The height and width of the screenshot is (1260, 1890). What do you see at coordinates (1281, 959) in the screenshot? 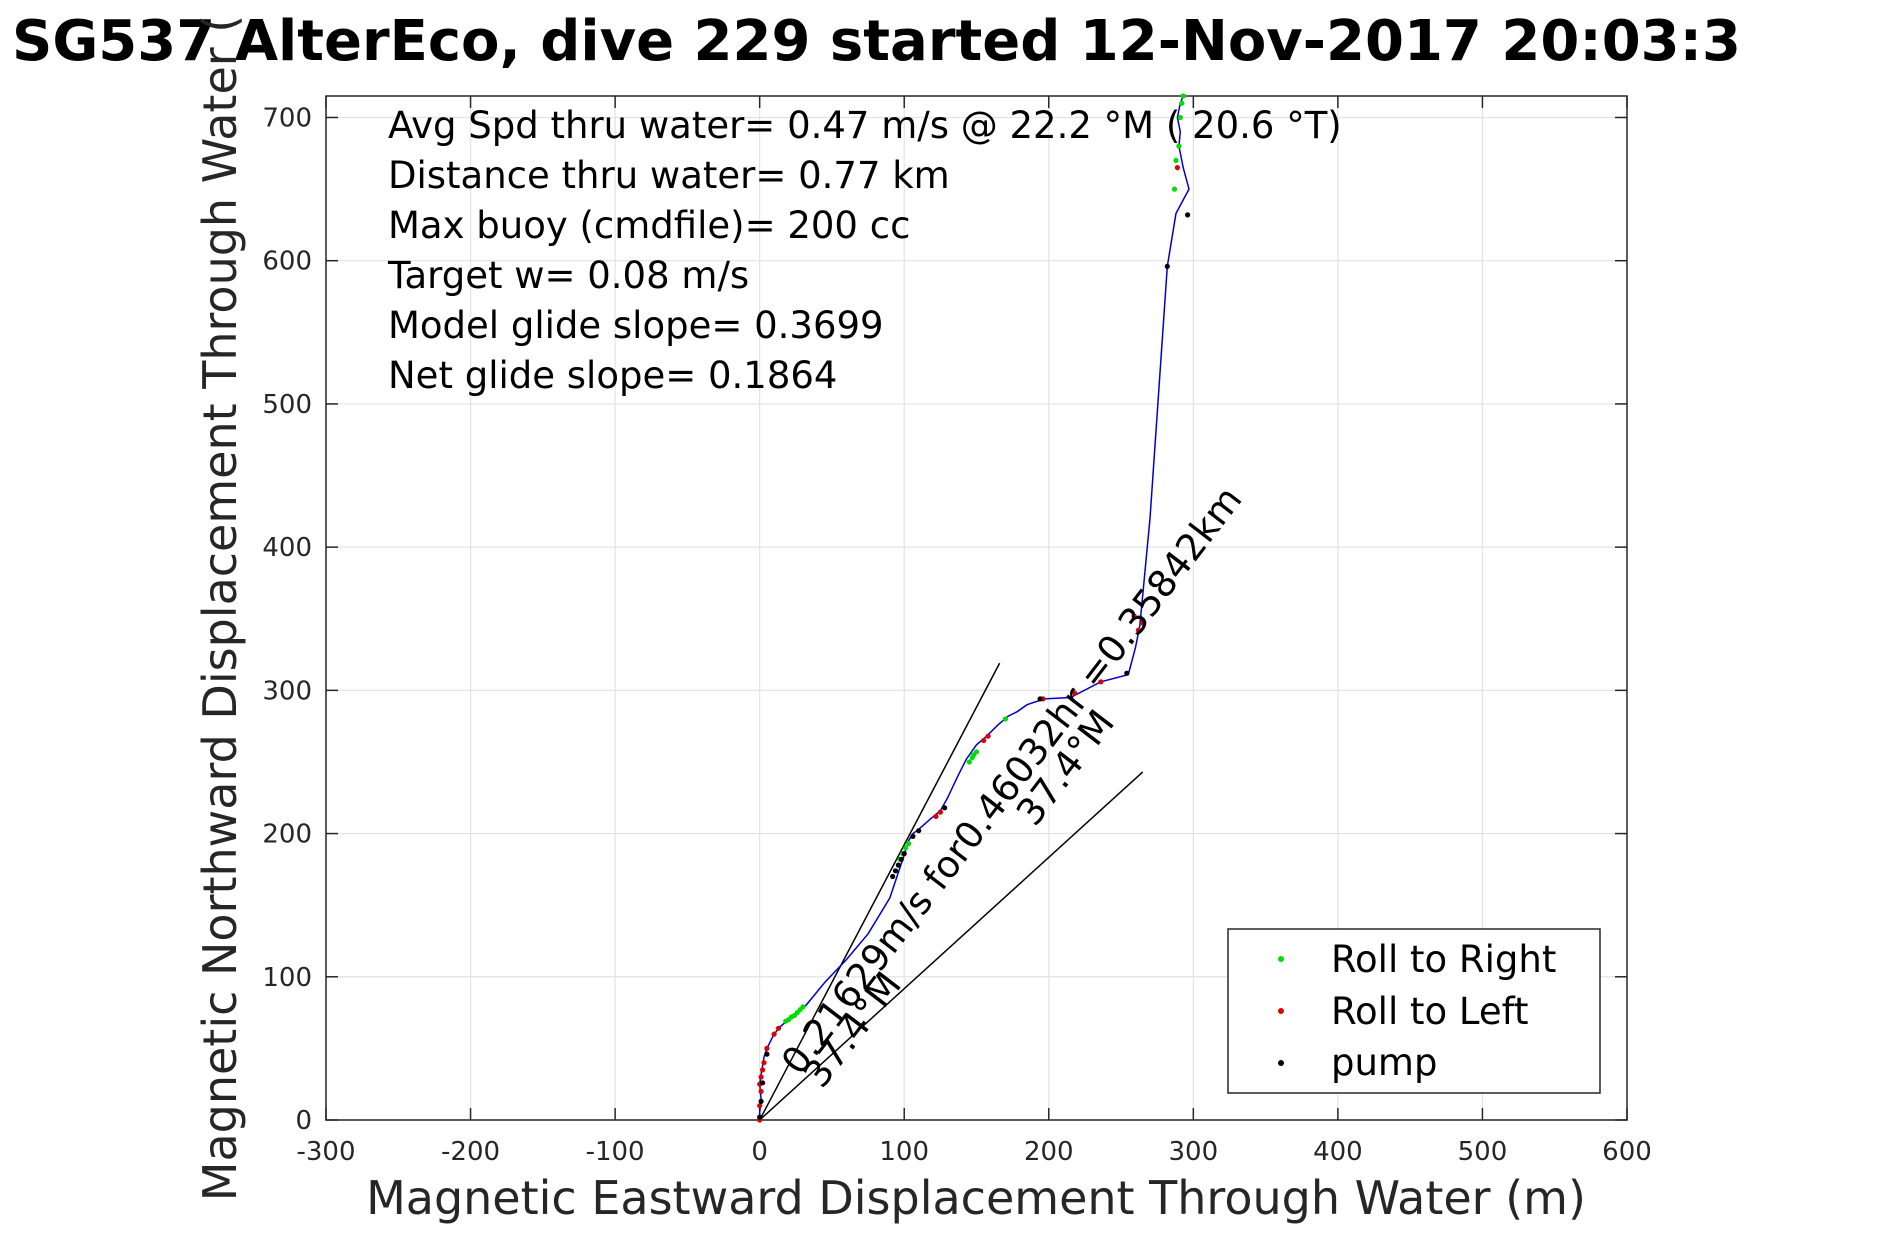
I see `legend-marker-roll-right` at bounding box center [1281, 959].